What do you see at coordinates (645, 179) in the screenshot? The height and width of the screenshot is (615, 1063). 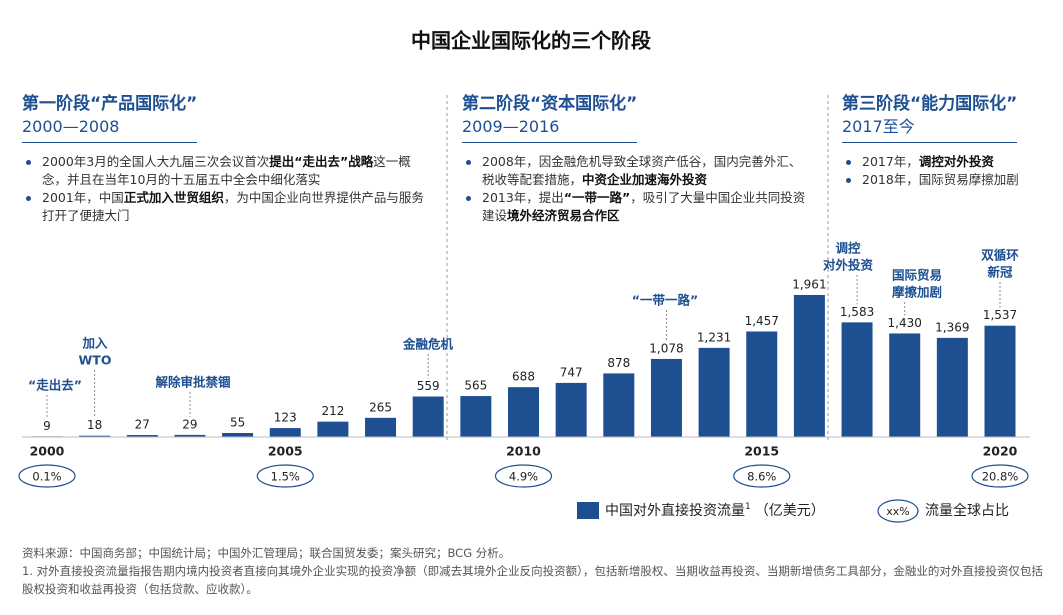 I see `bullet-text: 中资企业加速海外投资` at bounding box center [645, 179].